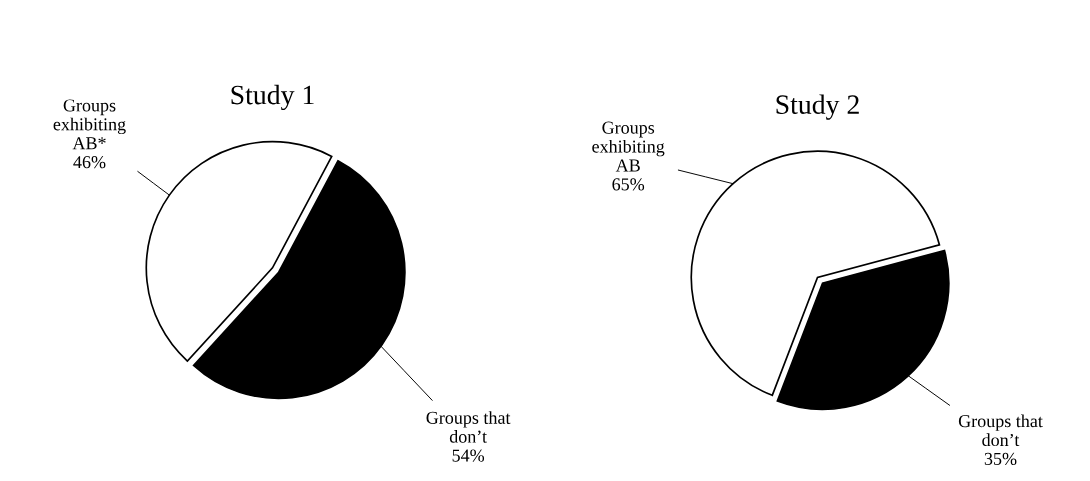  I want to click on data-label: 54%, so click(468, 455).